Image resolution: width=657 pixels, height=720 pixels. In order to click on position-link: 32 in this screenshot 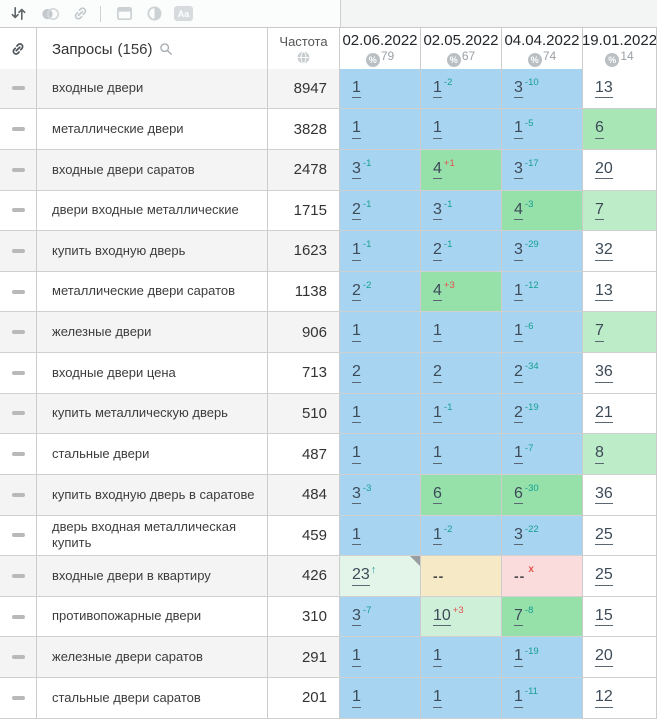, I will do `click(604, 251)`.